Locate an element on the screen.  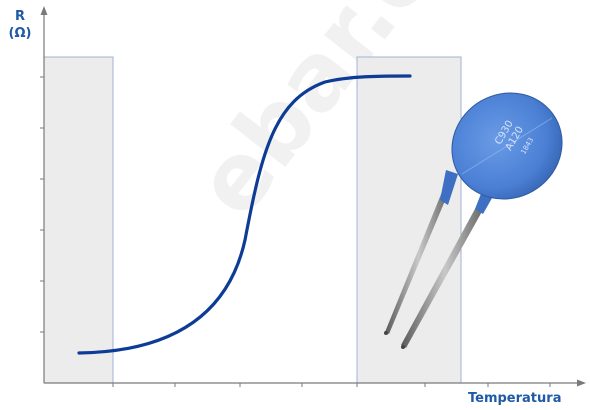
low-temperature-region is located at coordinates (78, 220).